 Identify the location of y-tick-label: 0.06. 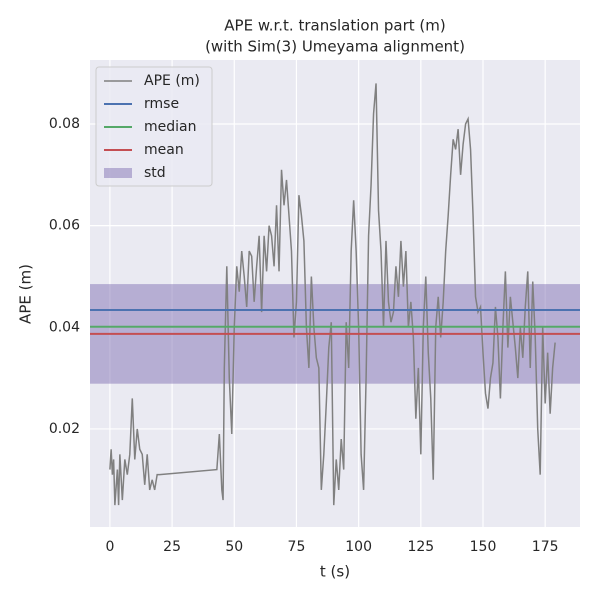
(64, 226).